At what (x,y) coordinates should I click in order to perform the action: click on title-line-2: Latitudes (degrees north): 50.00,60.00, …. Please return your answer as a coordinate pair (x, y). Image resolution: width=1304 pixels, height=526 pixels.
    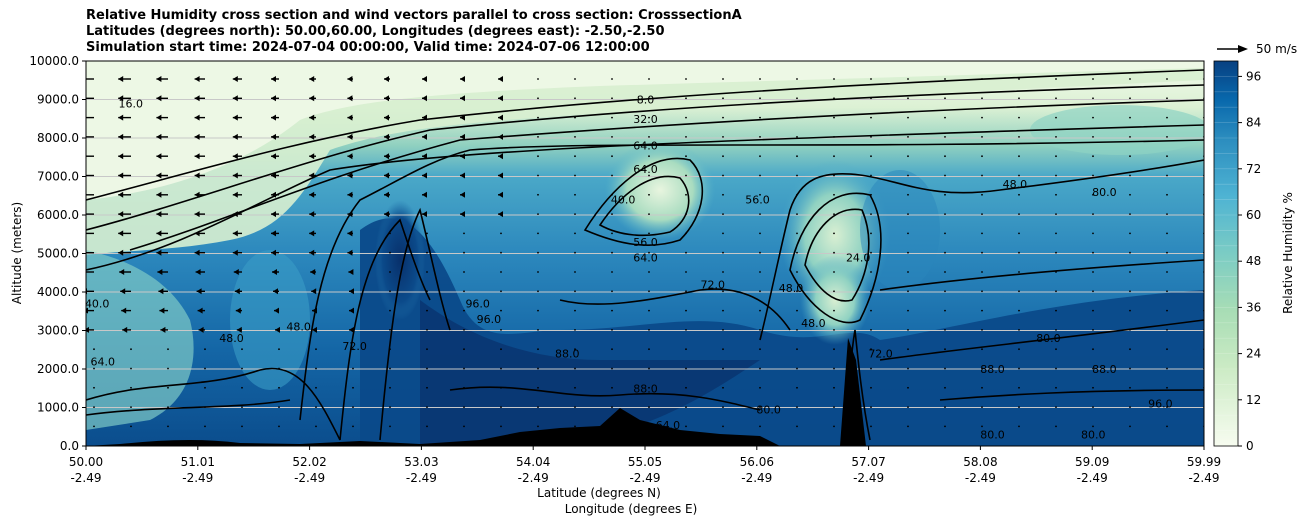
    Looking at the image, I should click on (375, 31).